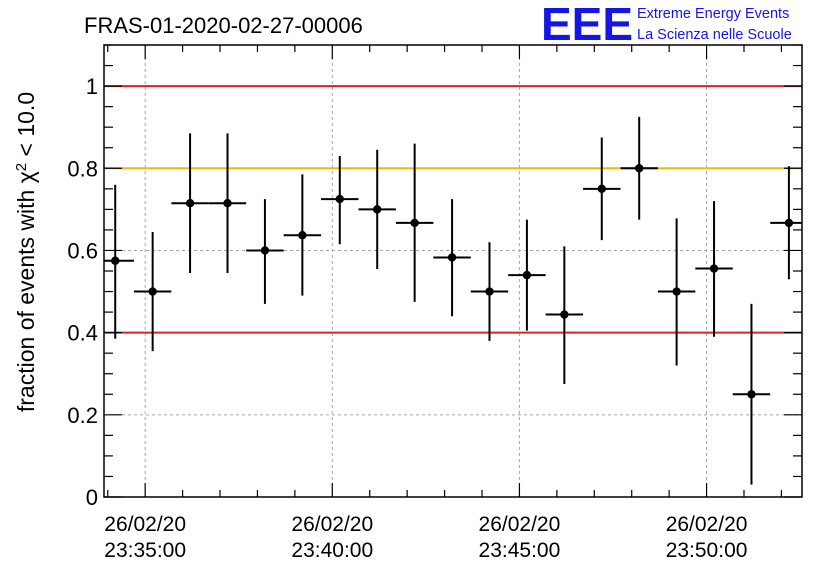  Describe the element at coordinates (26, 127) in the screenshot. I see `y-axis-title-suffix: < 10.0` at that location.